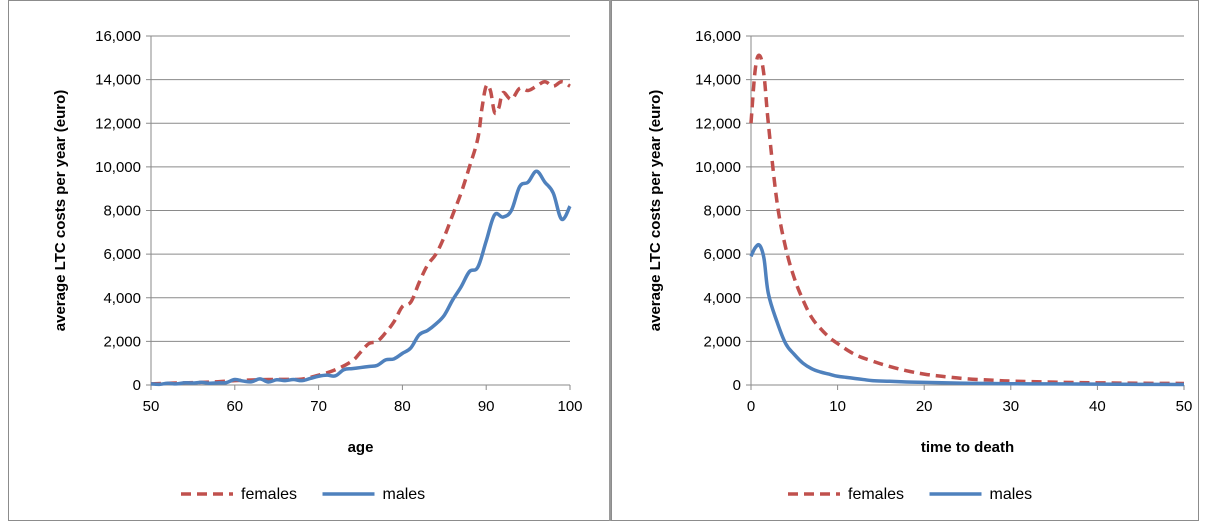 The width and height of the screenshot is (1205, 522). I want to click on x-tick-label: 100, so click(569, 406).